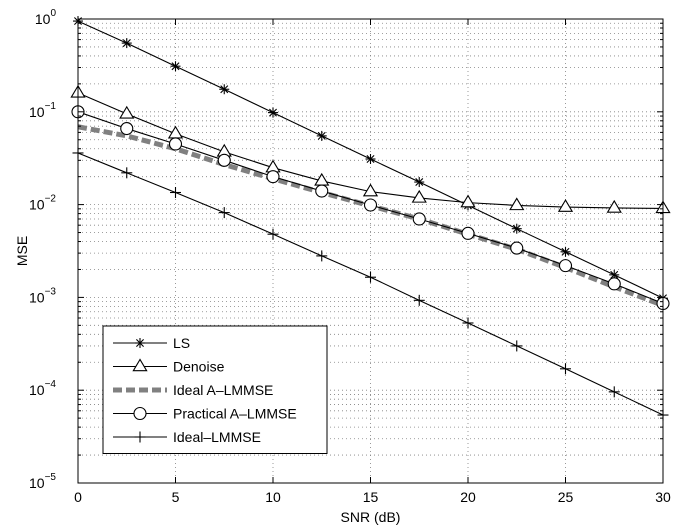  I want to click on legend-item-ideal-lmmse: Ideal–LMMSE, so click(187, 437).